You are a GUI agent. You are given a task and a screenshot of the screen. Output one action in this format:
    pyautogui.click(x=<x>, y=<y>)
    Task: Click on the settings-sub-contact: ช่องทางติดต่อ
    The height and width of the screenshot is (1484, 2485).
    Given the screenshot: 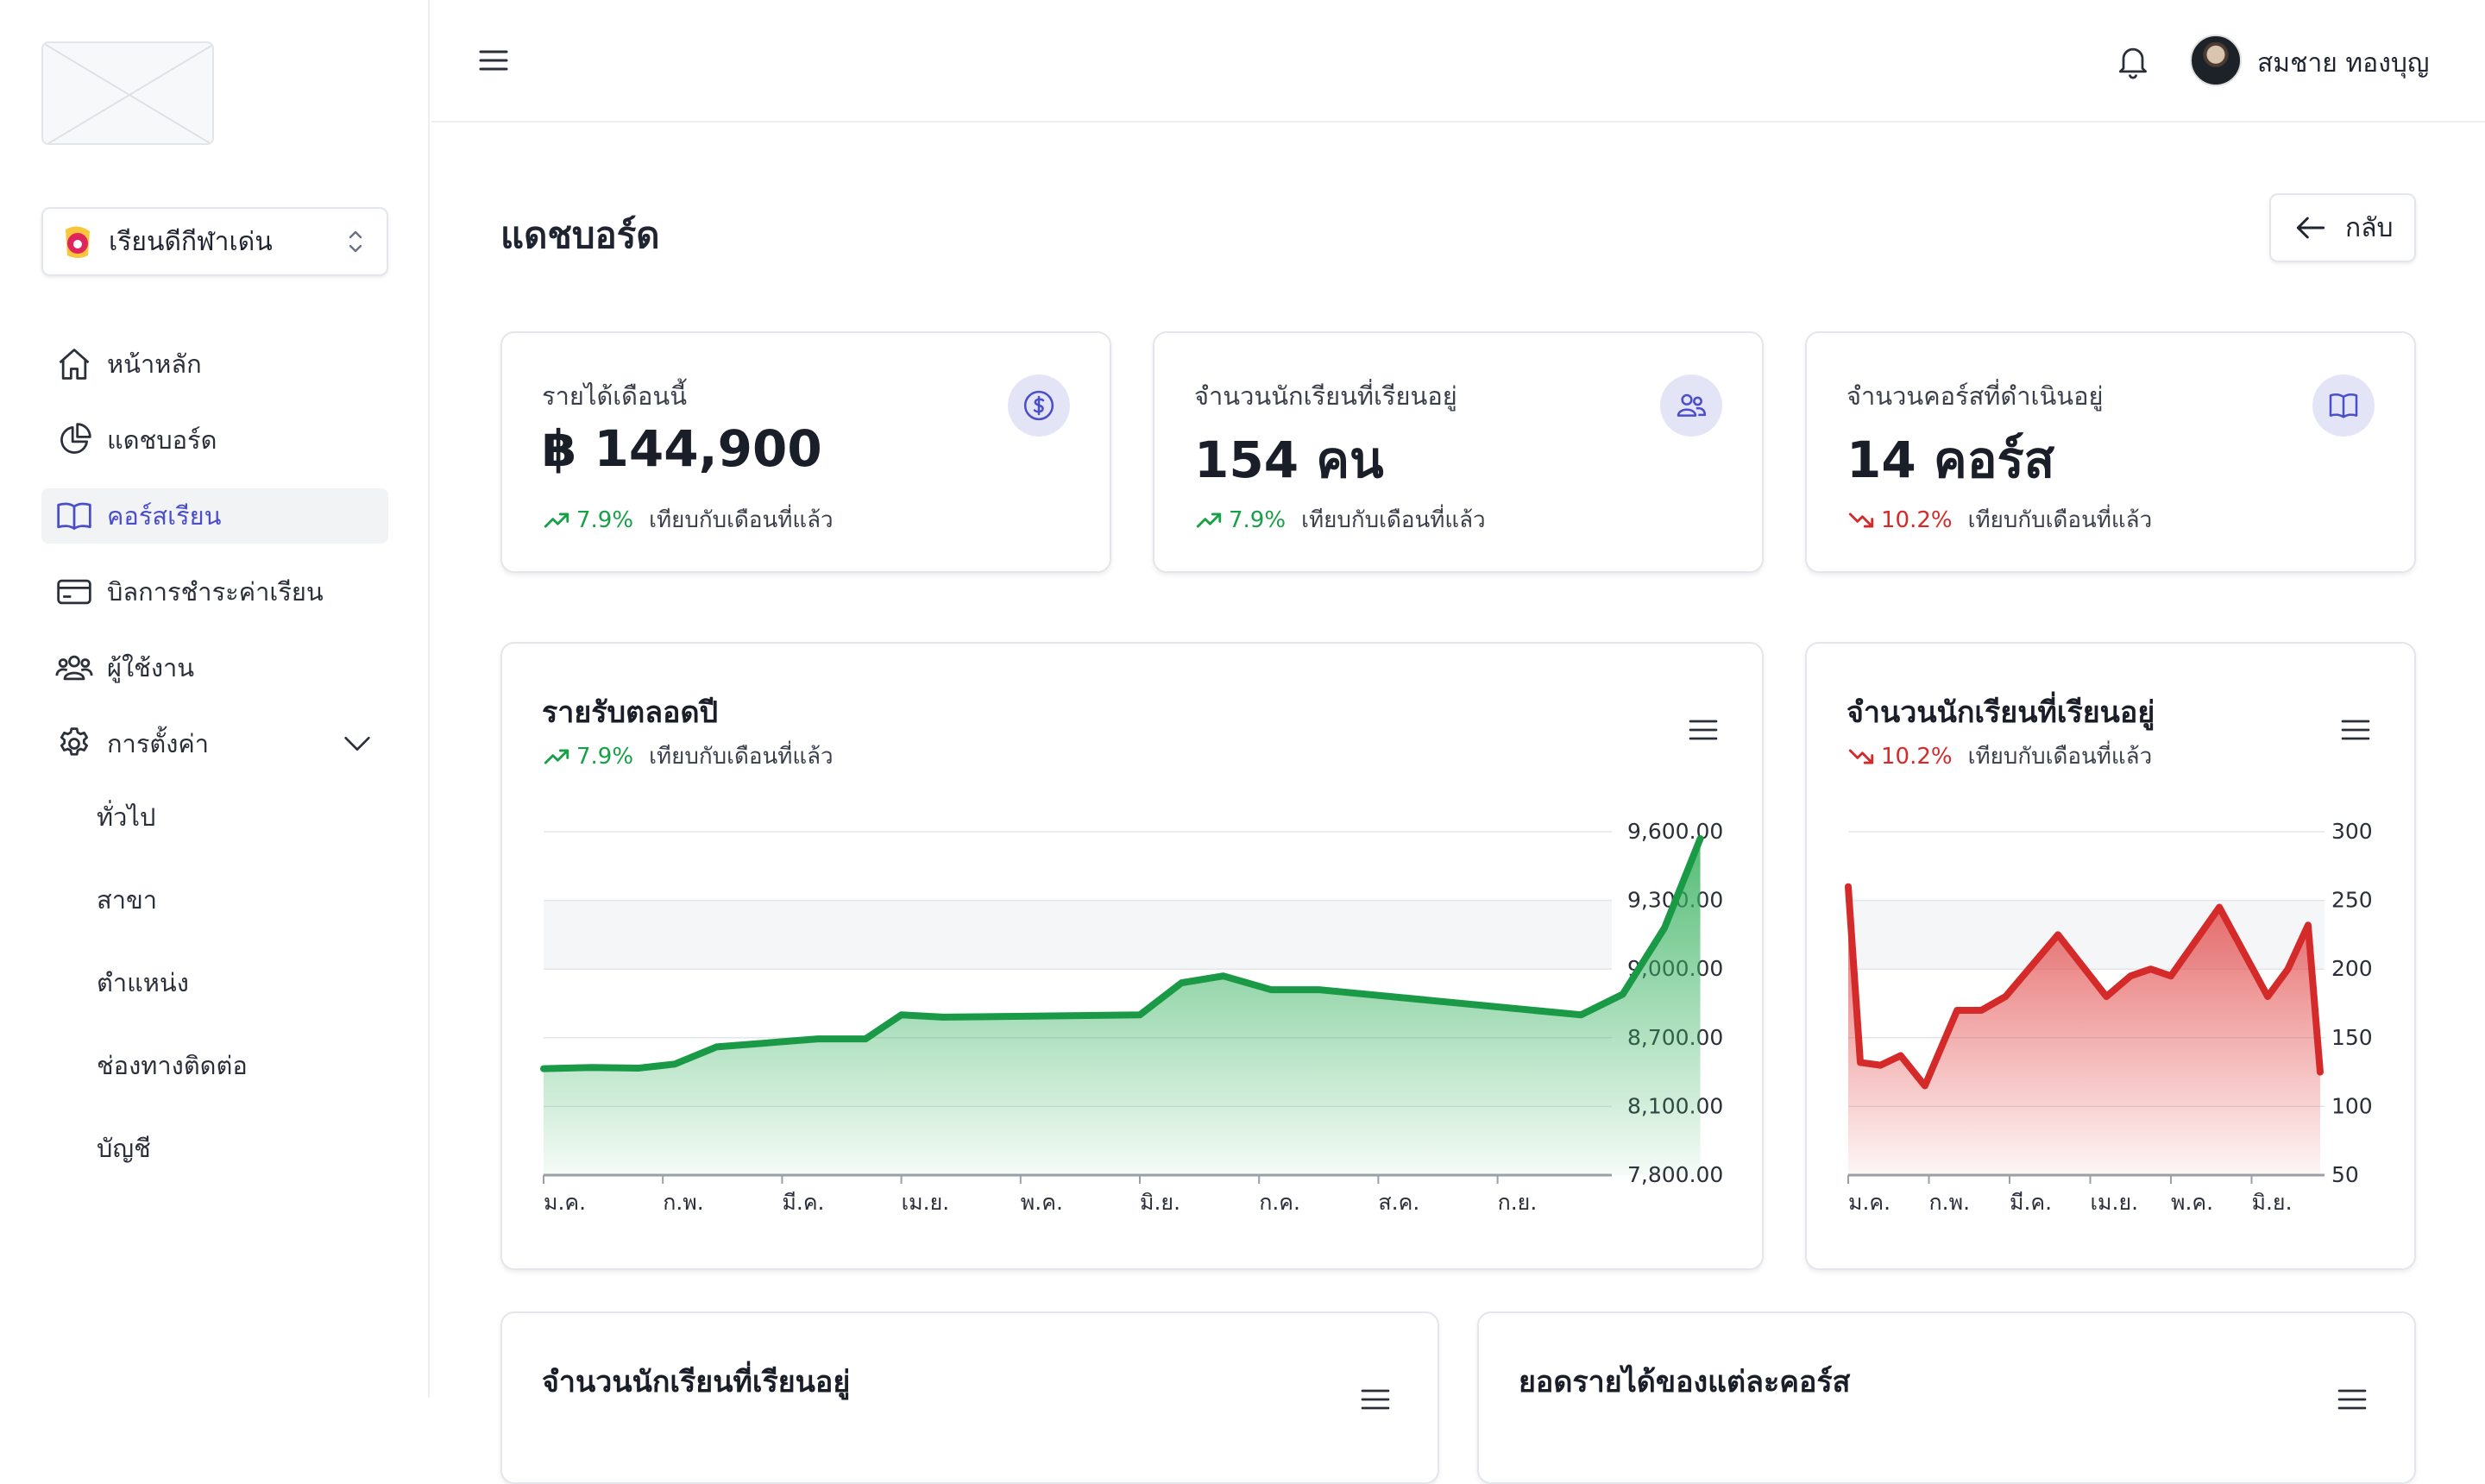 What is the action you would take?
    pyautogui.click(x=235, y=1065)
    